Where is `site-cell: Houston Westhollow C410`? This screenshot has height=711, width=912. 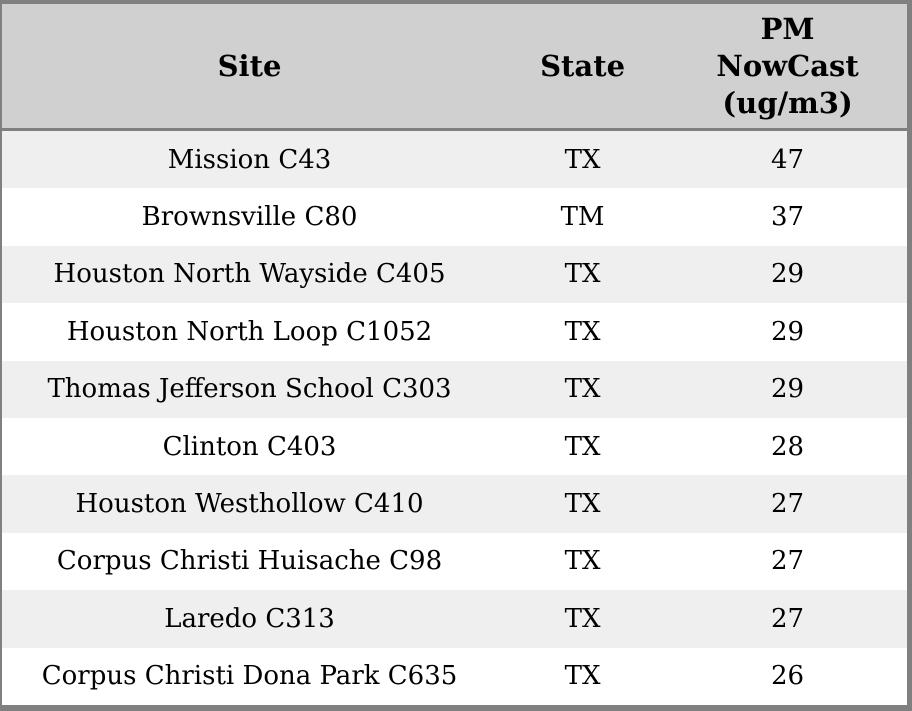 site-cell: Houston Westhollow C410 is located at coordinates (249, 504).